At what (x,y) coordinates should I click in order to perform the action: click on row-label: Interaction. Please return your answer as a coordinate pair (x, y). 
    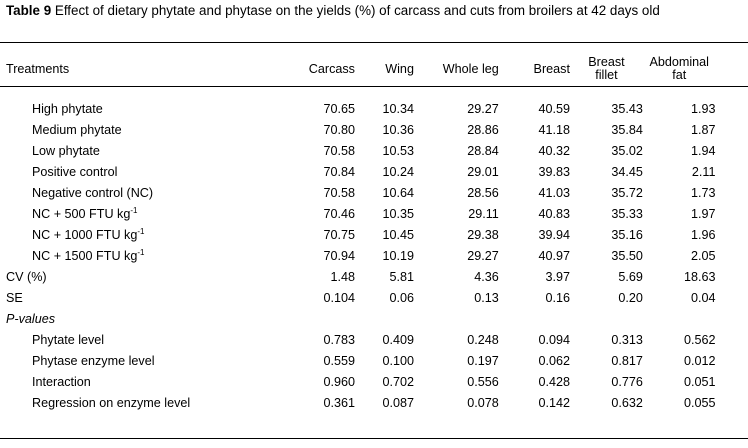
    Looking at the image, I should click on (140, 381).